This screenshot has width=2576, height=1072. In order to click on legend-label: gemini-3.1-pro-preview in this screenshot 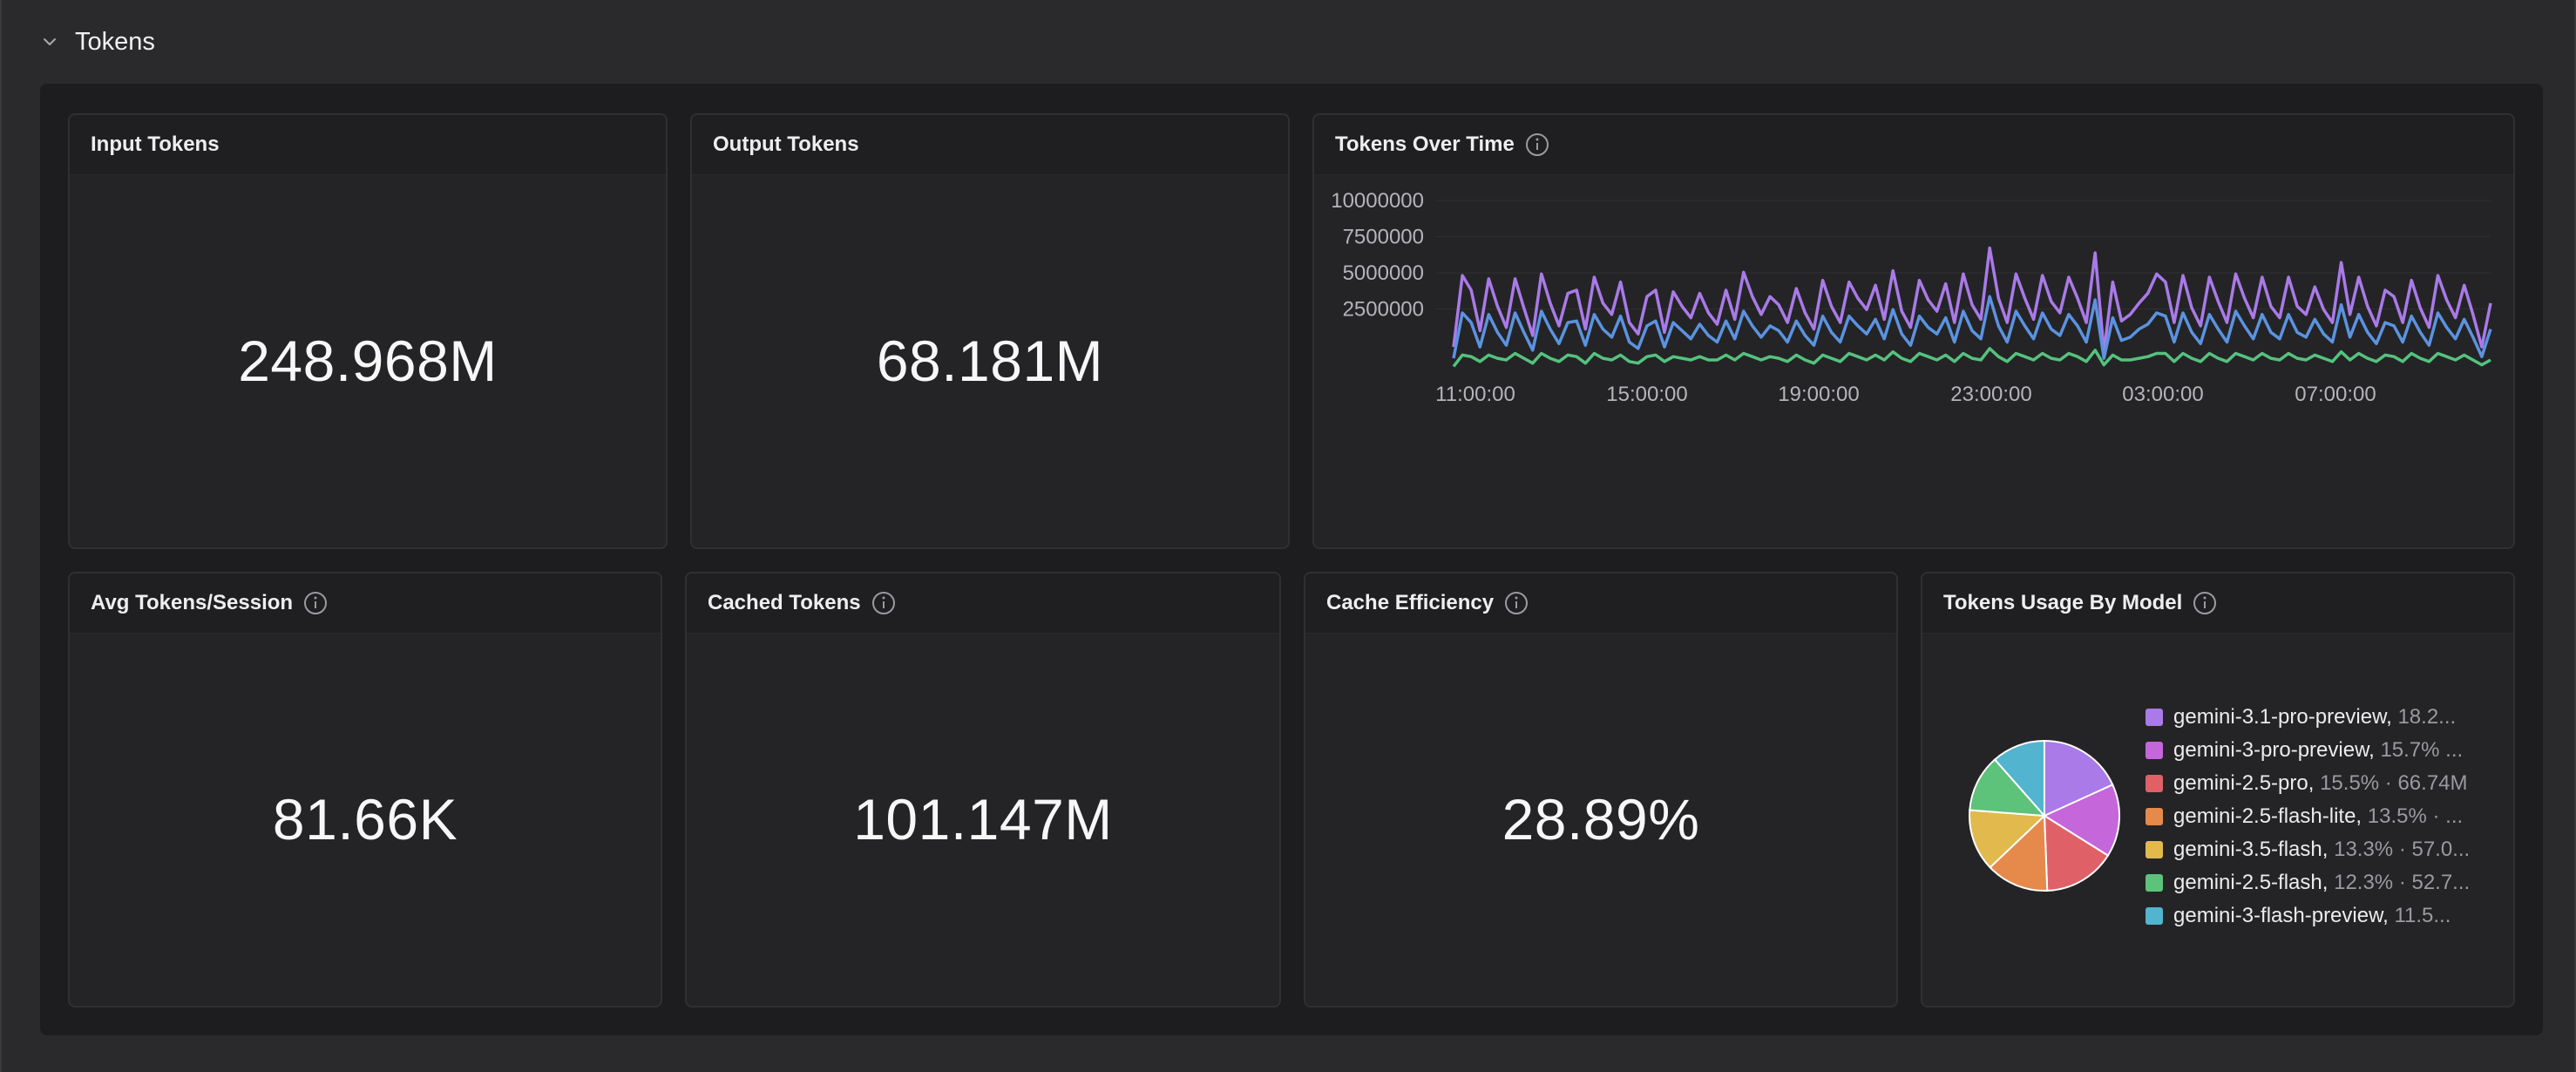, I will do `click(2280, 717)`.